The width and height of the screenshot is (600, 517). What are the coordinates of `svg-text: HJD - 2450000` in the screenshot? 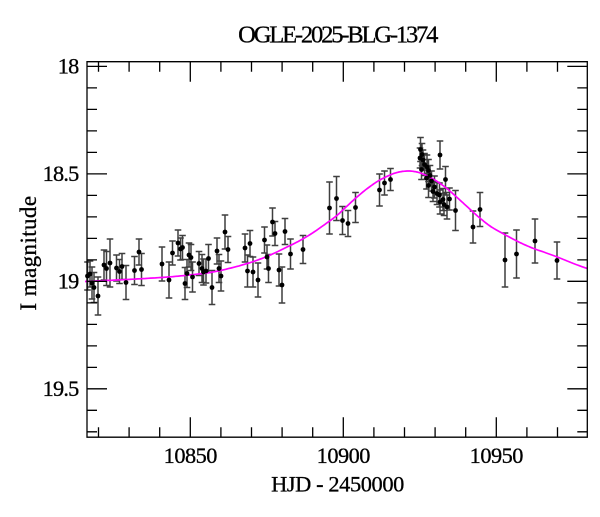 It's located at (337, 484).